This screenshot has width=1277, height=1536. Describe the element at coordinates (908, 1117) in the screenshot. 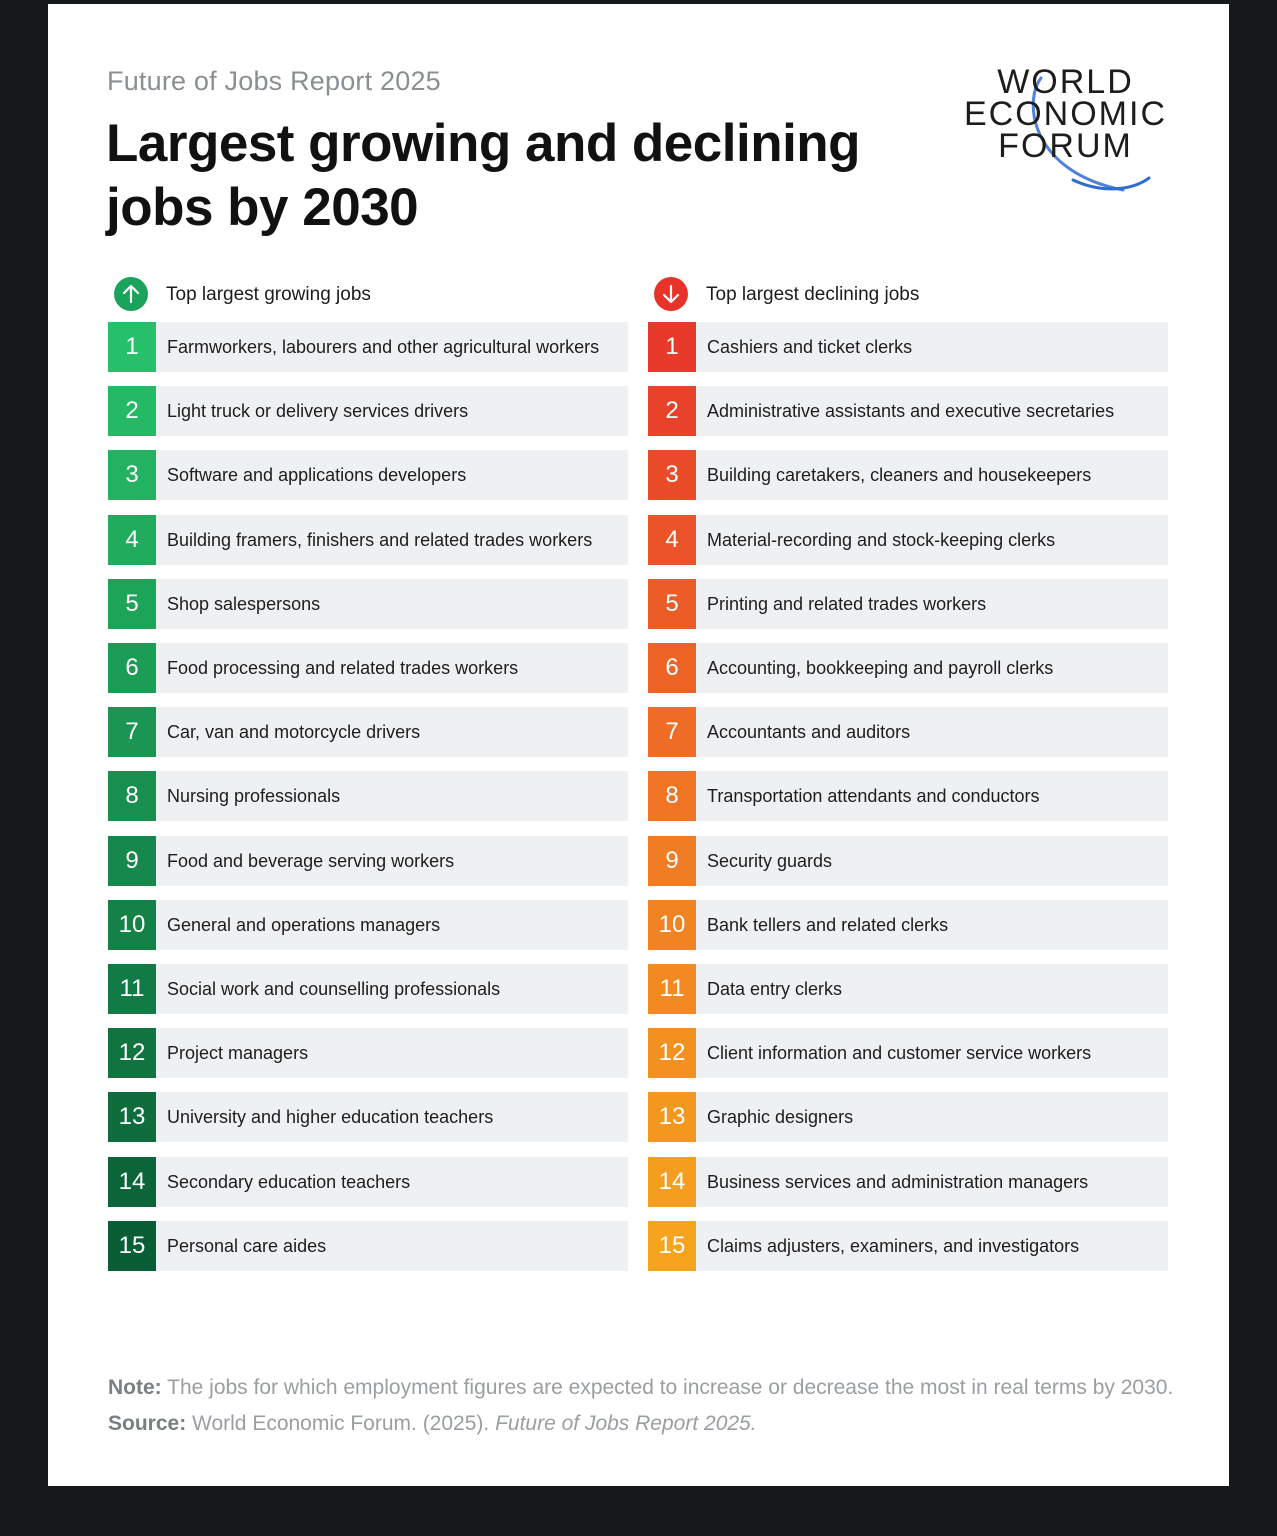

I see `declining-job-row: 13 Graphic designers` at that location.